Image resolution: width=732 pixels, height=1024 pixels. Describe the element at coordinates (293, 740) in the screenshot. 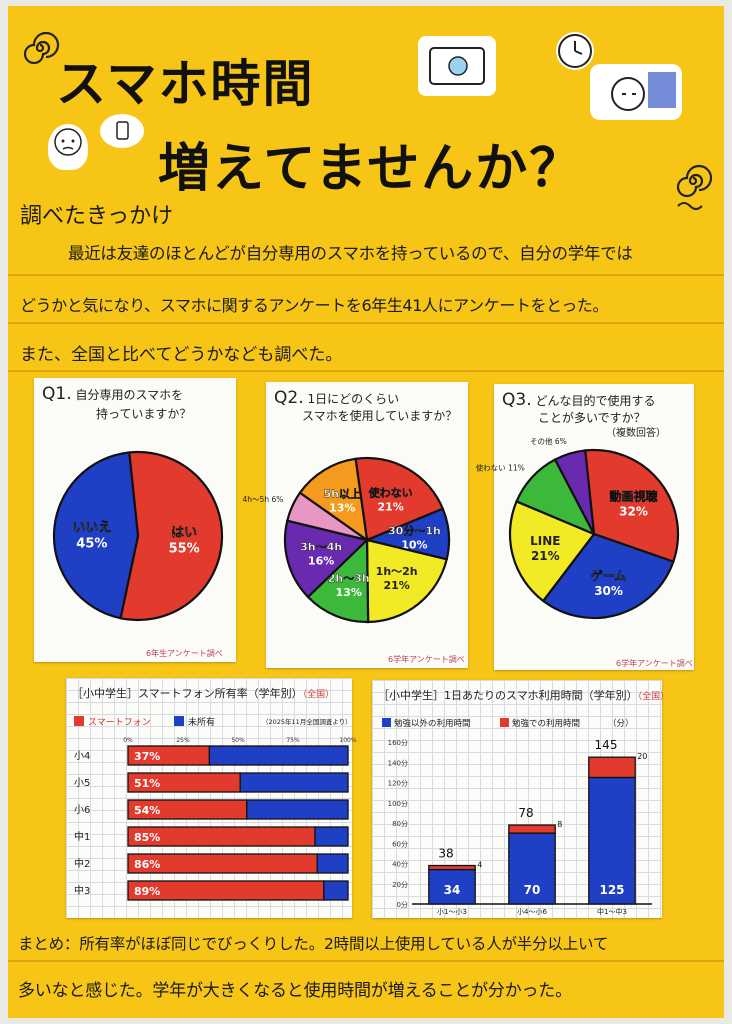

I see `ownership-tick-label: 75%` at that location.